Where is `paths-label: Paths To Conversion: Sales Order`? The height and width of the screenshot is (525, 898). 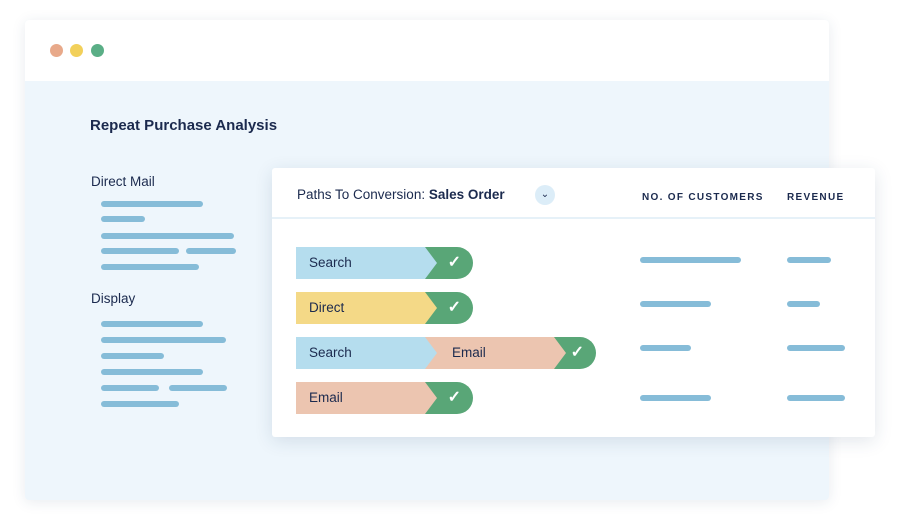
paths-label: Paths To Conversion: Sales Order is located at coordinates (401, 194).